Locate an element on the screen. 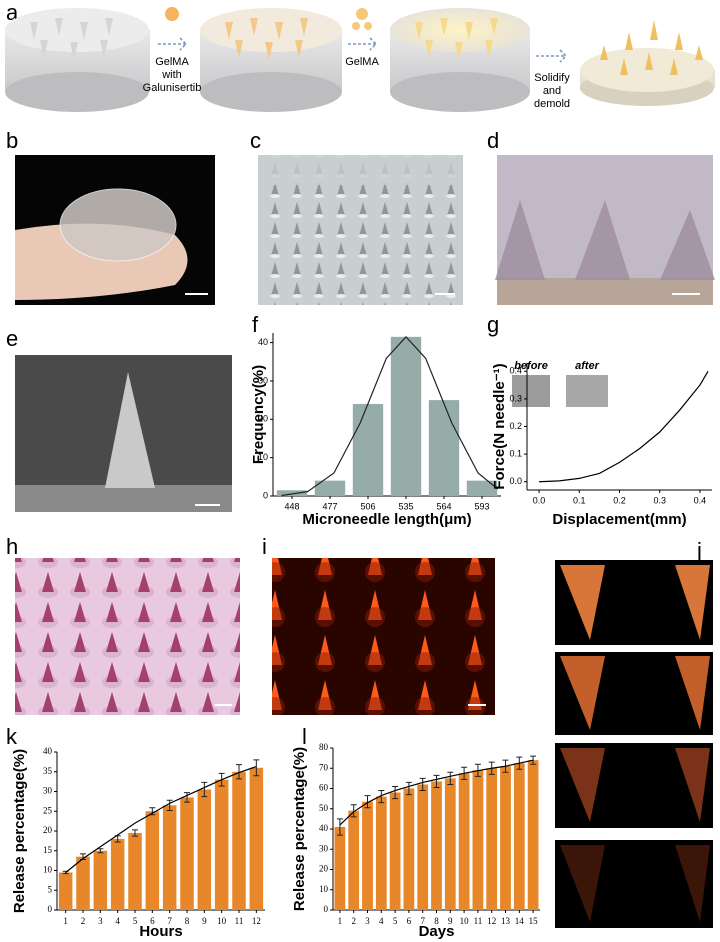 The height and width of the screenshot is (942, 720). y-tick-label: 70 is located at coordinates (324, 767).